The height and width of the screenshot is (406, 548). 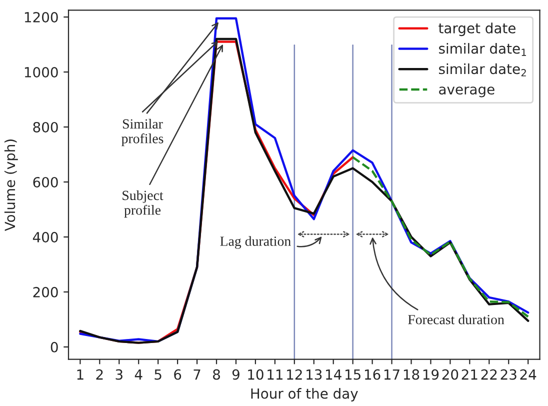 I want to click on x-tick-label: 21, so click(x=470, y=374).